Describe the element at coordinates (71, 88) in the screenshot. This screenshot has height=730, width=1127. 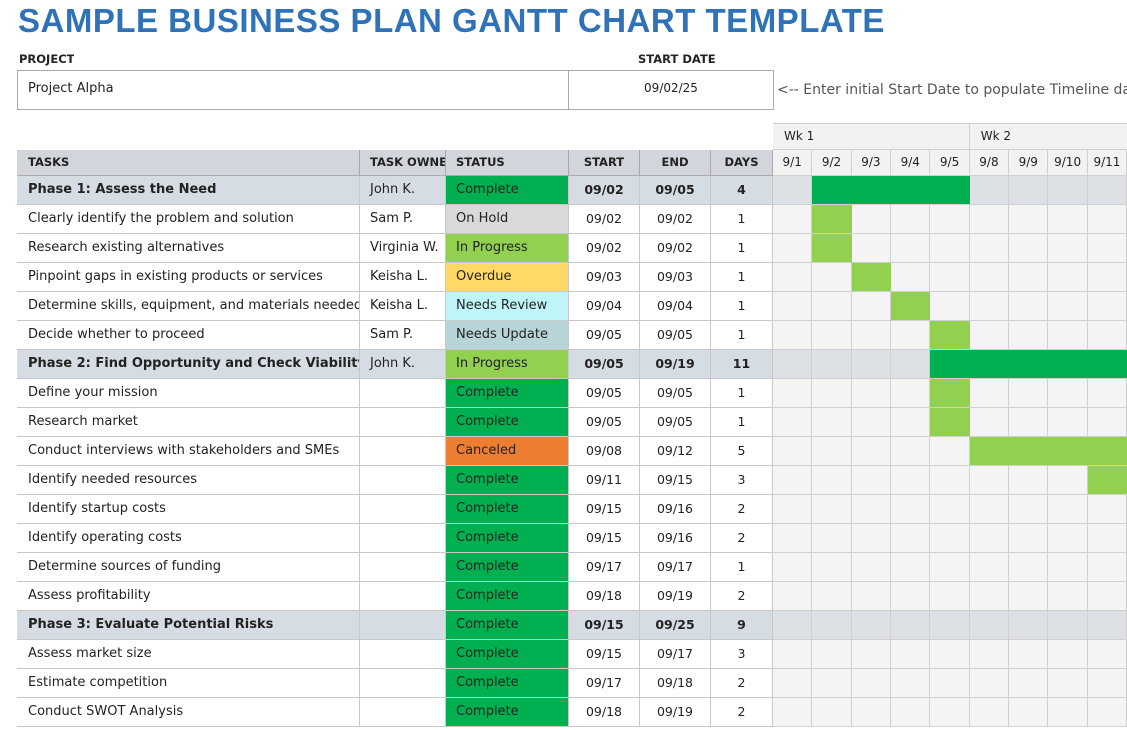
I see `project-name: Project Alpha` at that location.